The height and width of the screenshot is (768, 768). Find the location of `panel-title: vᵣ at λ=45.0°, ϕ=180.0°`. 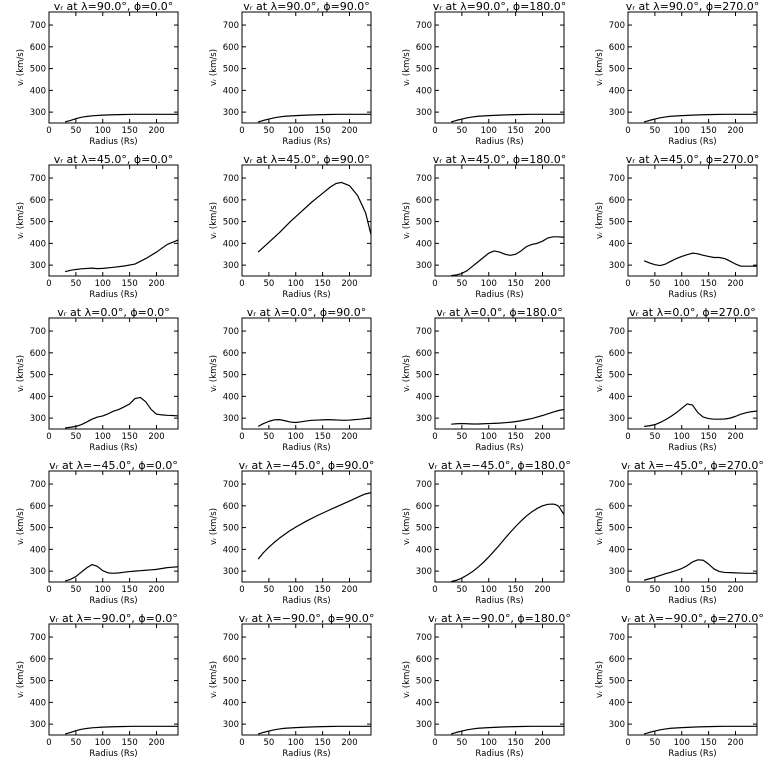

panel-title: vᵣ at λ=45.0°, ϕ=180.0° is located at coordinates (500, 159).